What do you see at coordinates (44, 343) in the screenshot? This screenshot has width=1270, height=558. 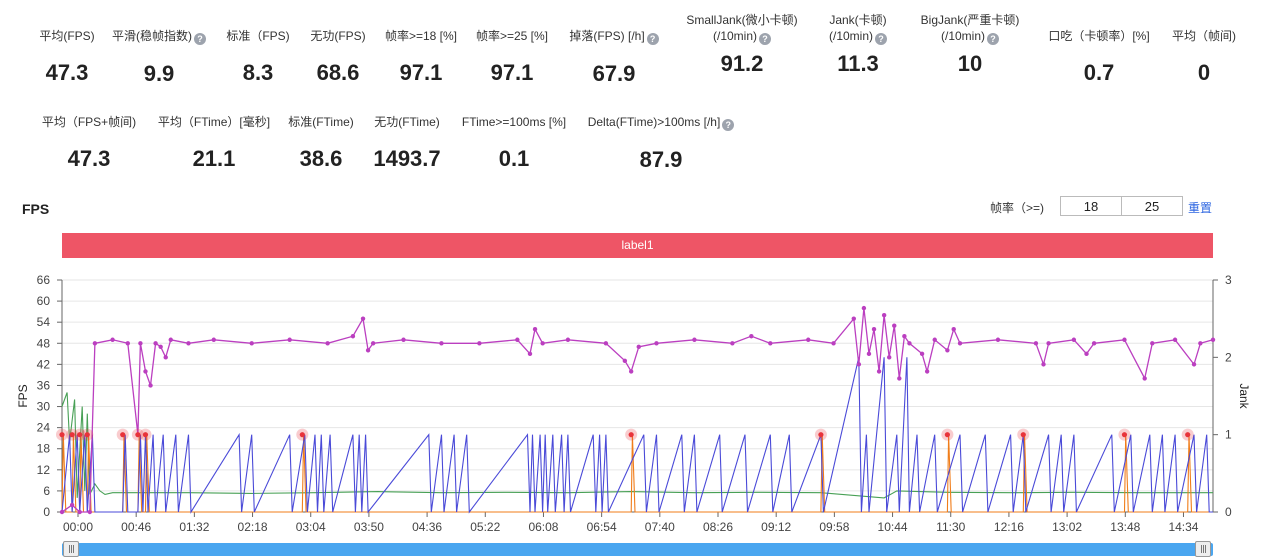 I see `y-tick-label: 48` at bounding box center [44, 343].